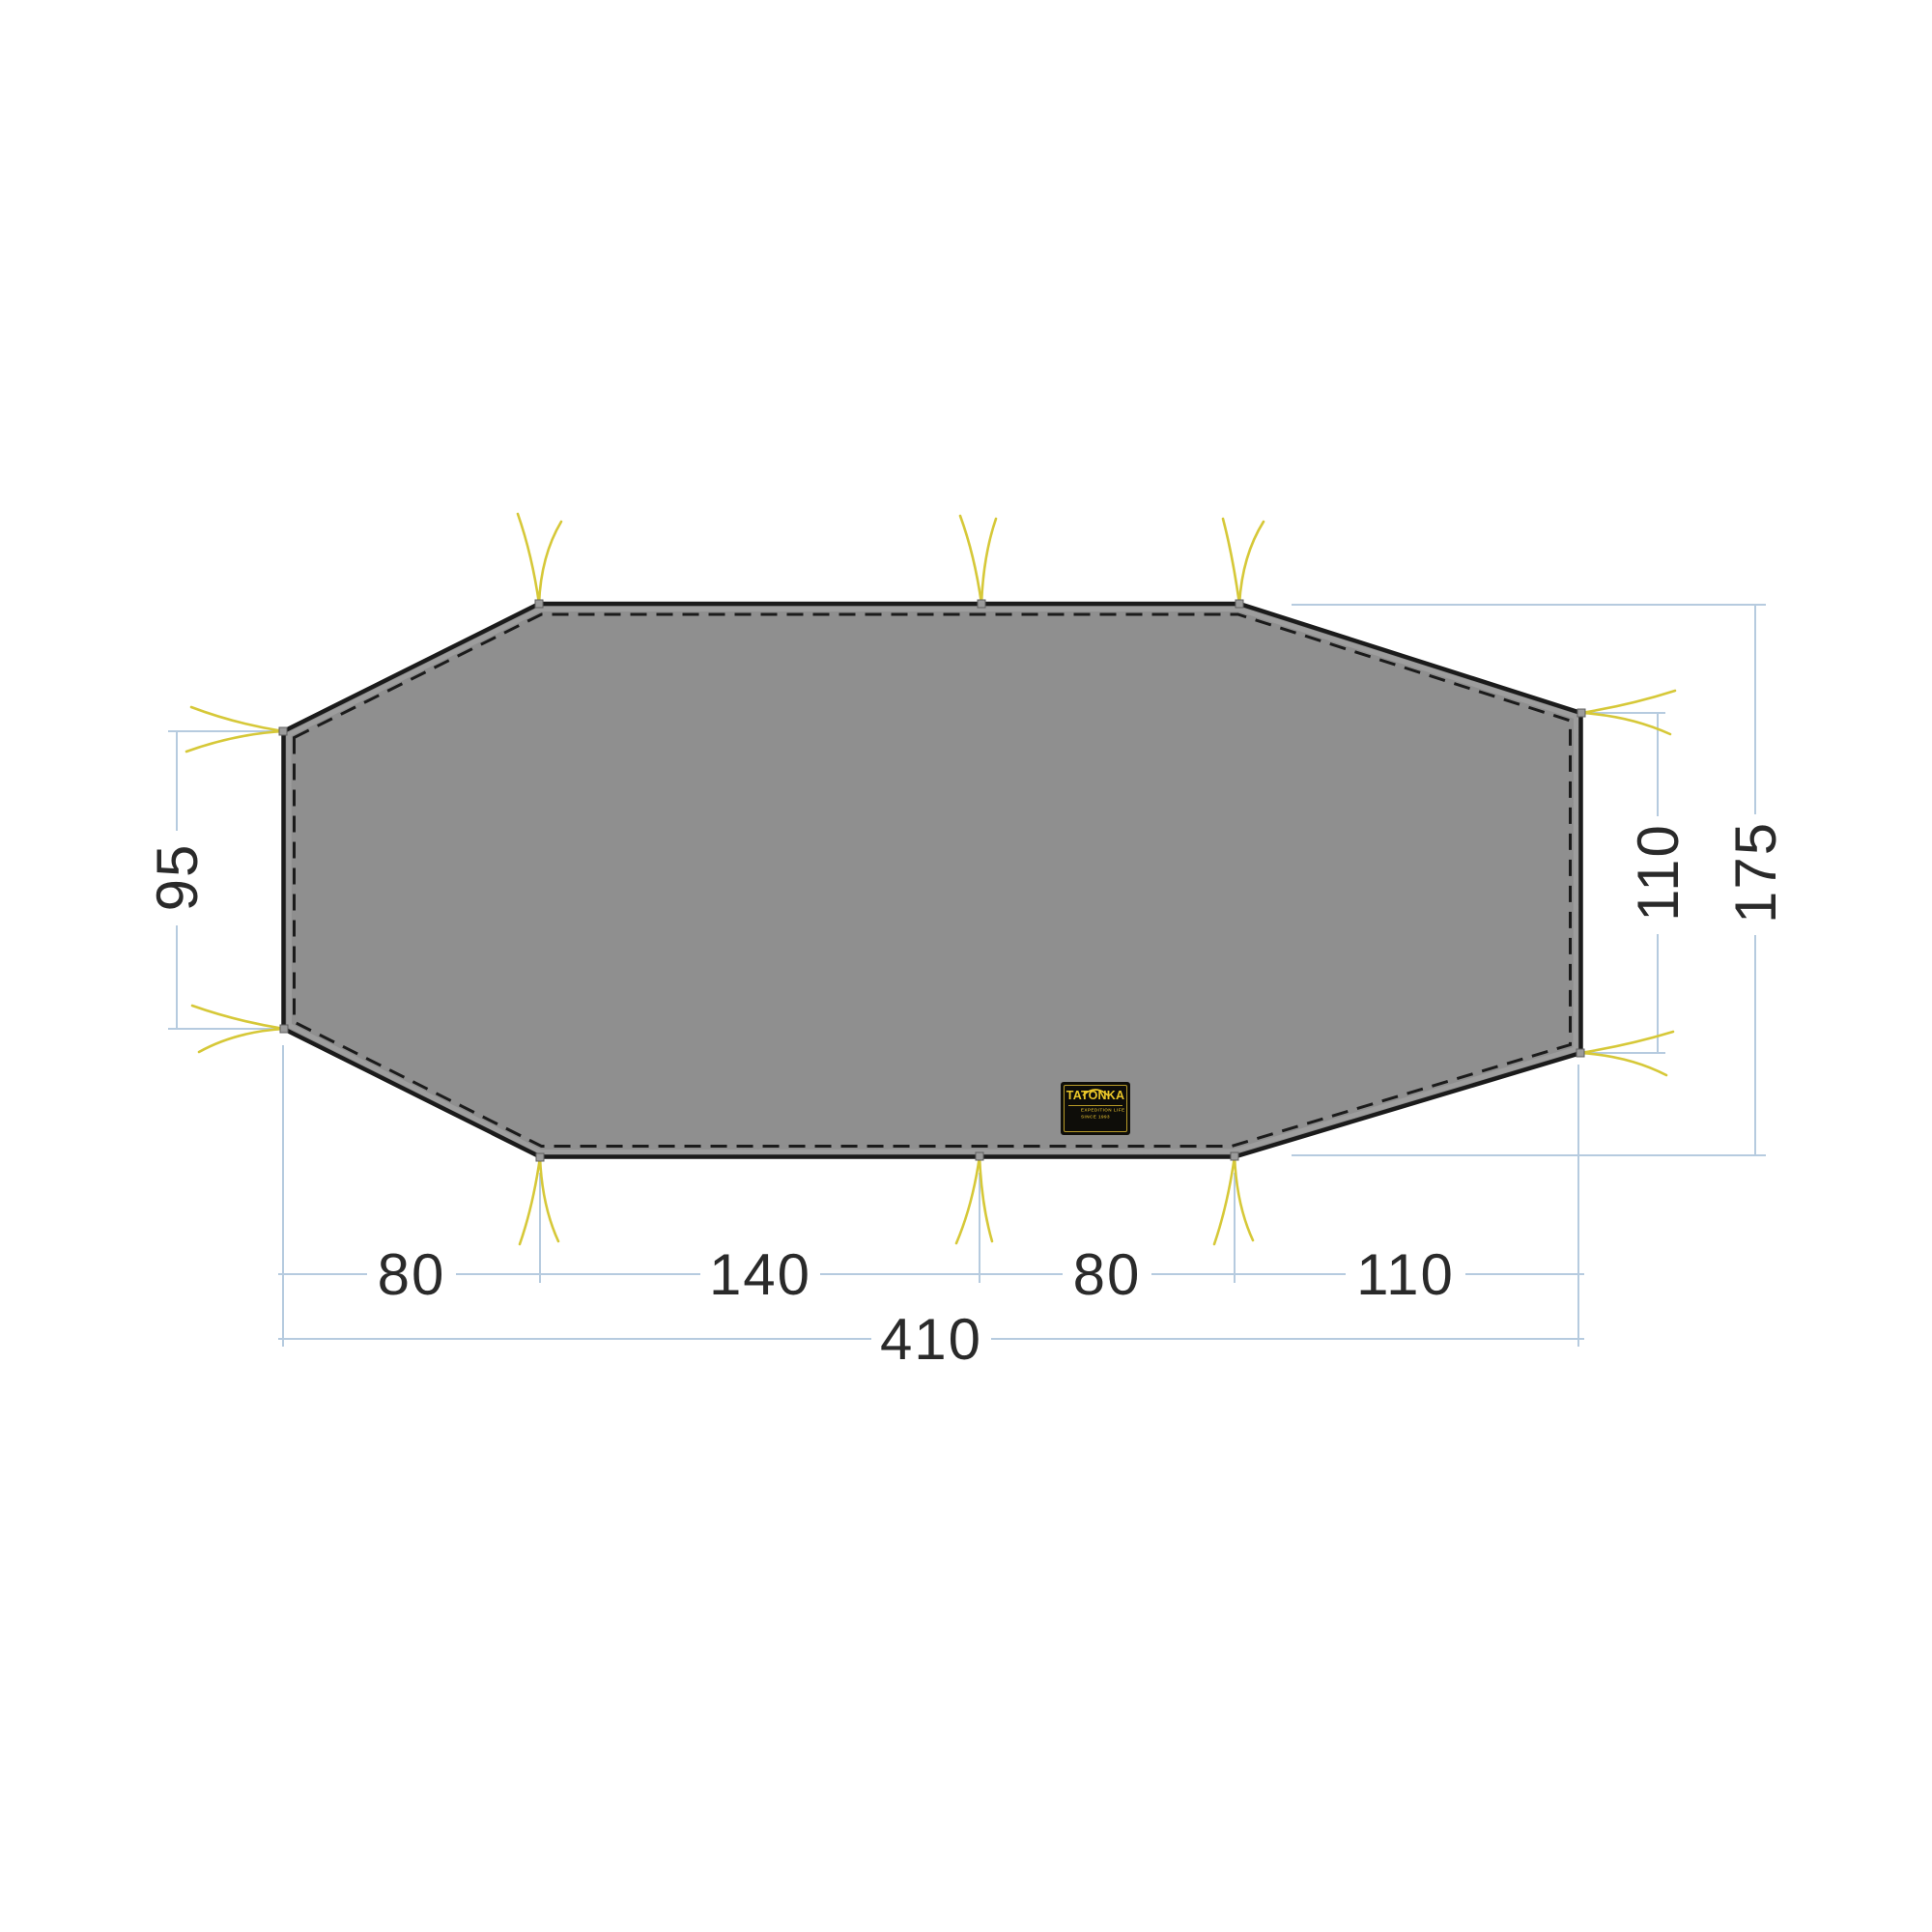 The height and width of the screenshot is (1932, 1932). I want to click on dim-label-left-height: 95, so click(177, 877).